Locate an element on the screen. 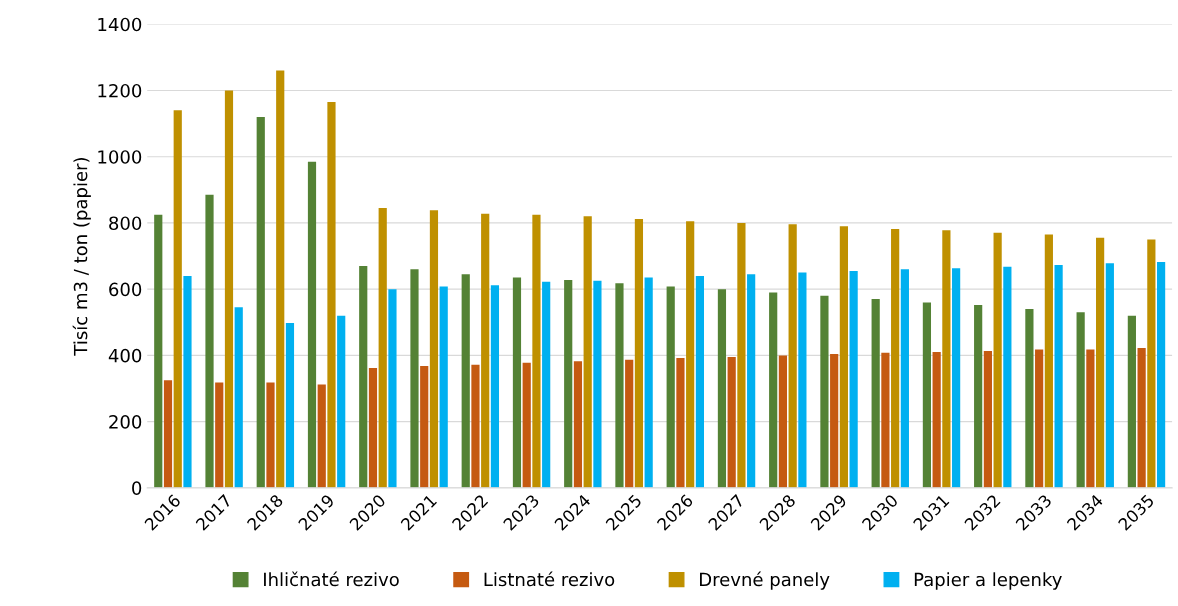 Image resolution: width=1178 pixels, height=606 pixels. y-tick-label: 800 is located at coordinates (125, 223).